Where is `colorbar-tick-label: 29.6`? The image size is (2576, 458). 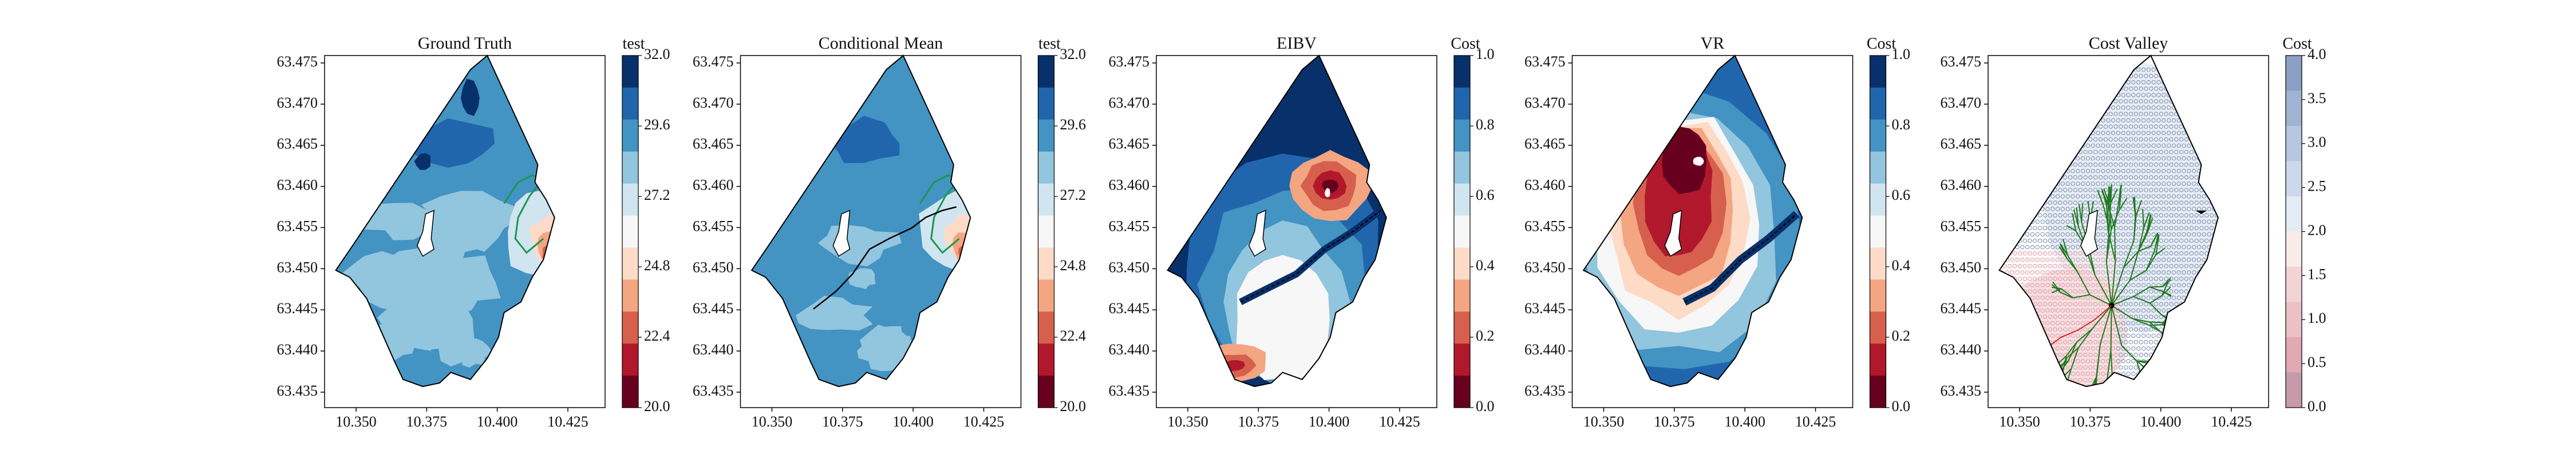 colorbar-tick-label: 29.6 is located at coordinates (657, 125).